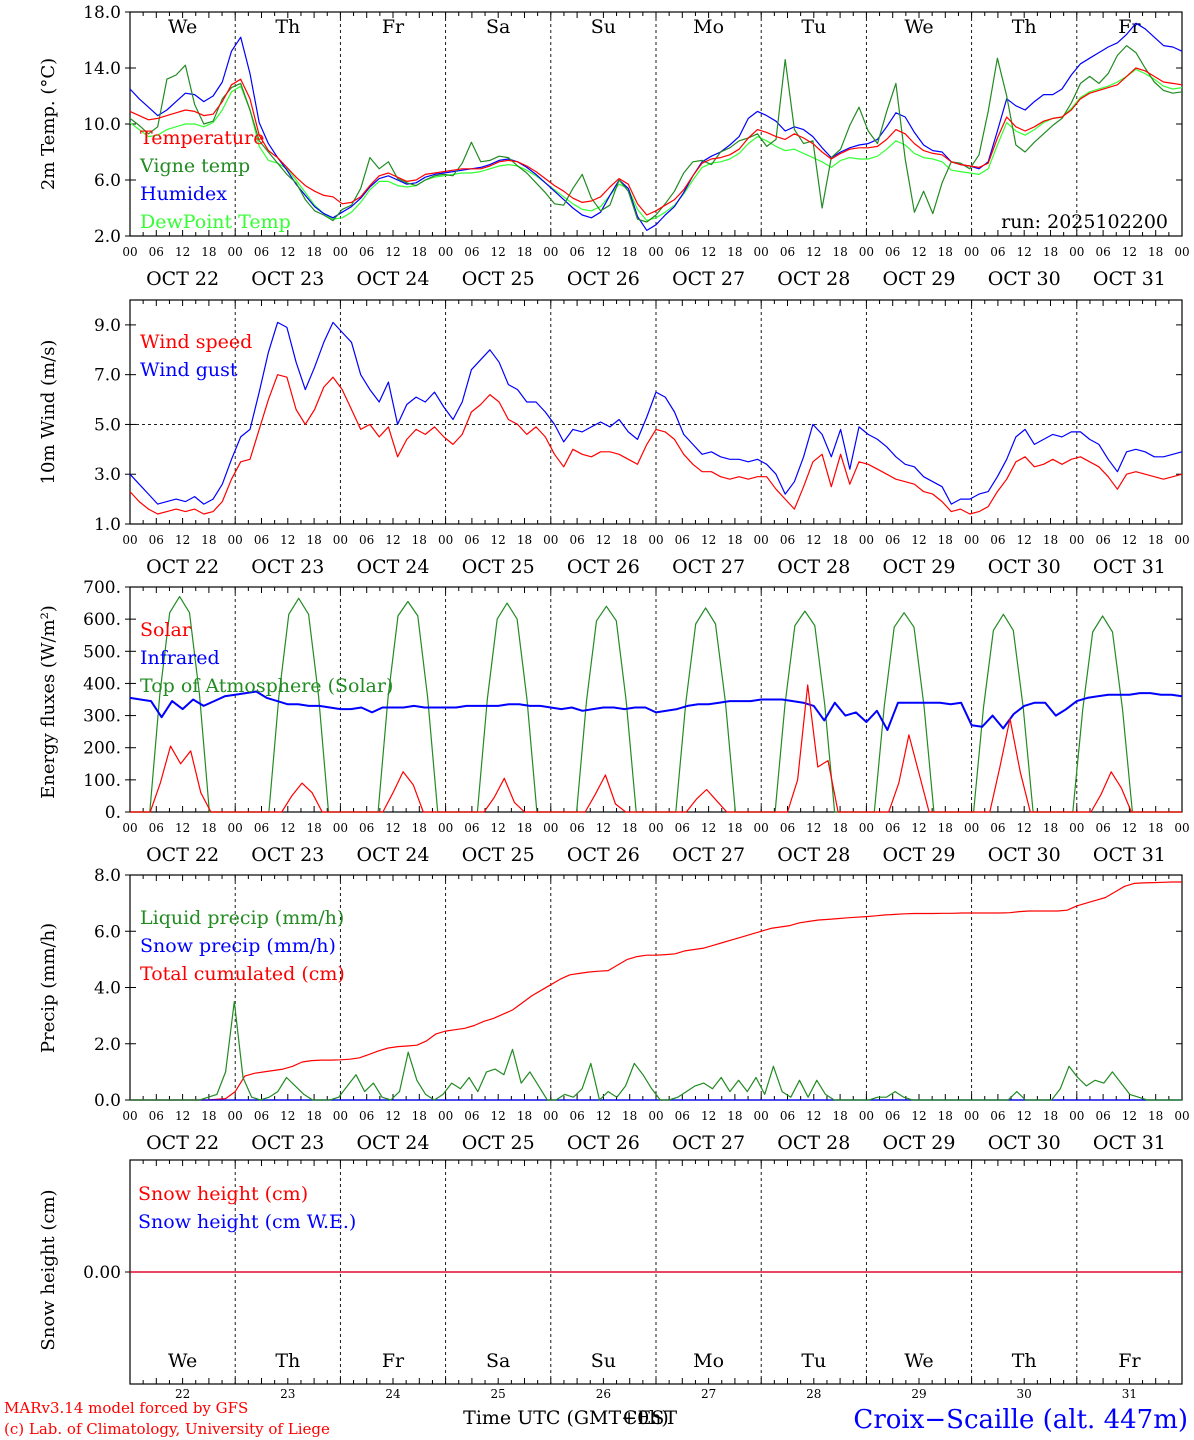  Describe the element at coordinates (182, 1394) in the screenshot. I see `snow-day-number: 22` at that location.